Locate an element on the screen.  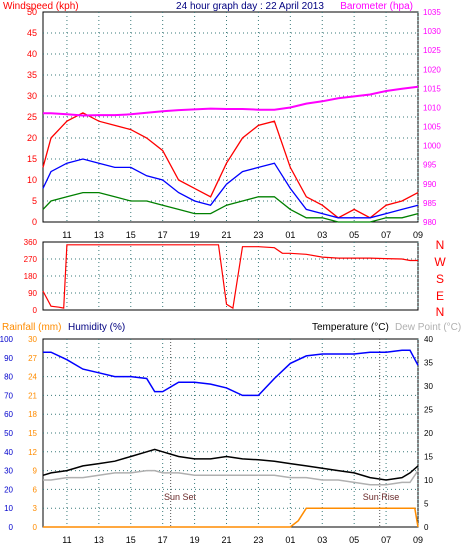
wind-left-tick-9: 45 is located at coordinates (32, 33).